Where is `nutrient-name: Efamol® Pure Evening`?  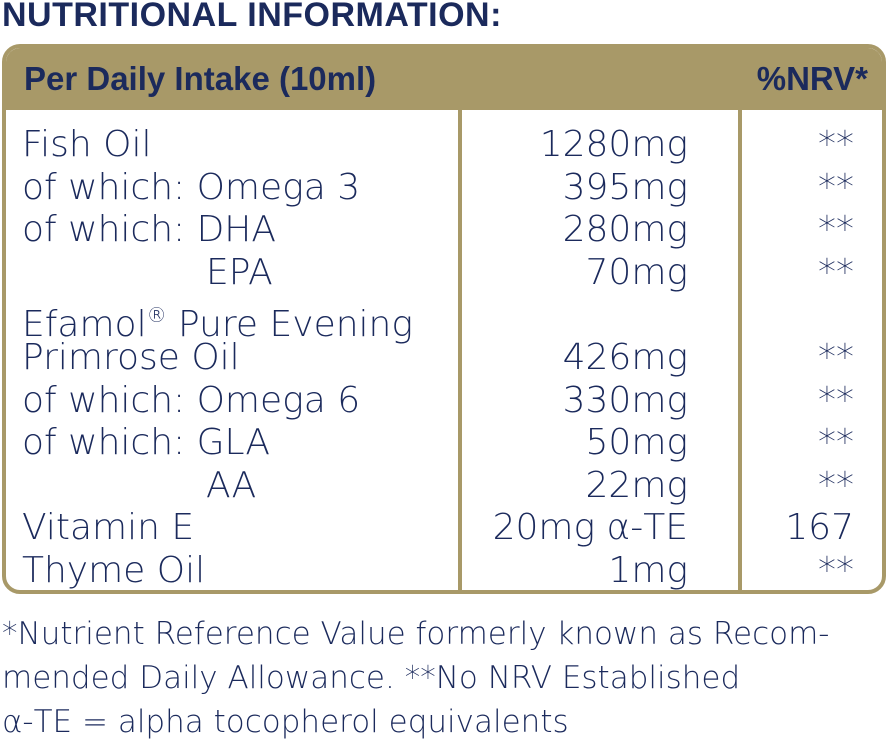
nutrient-name: Efamol® Pure Evening is located at coordinates (217, 320).